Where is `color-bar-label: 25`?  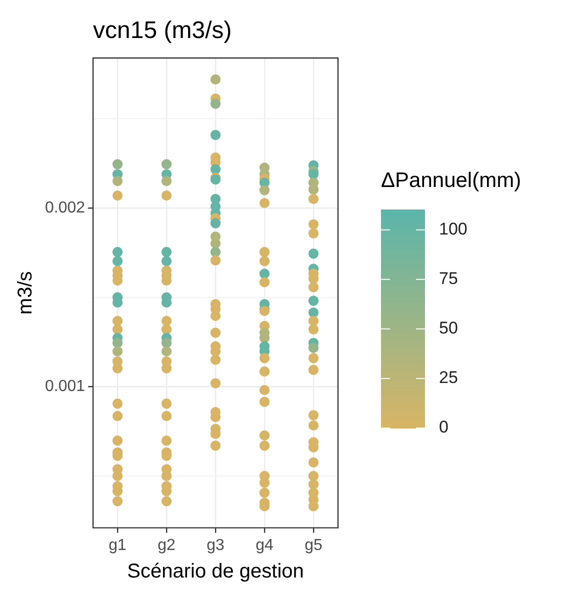 color-bar-label: 25 is located at coordinates (448, 378).